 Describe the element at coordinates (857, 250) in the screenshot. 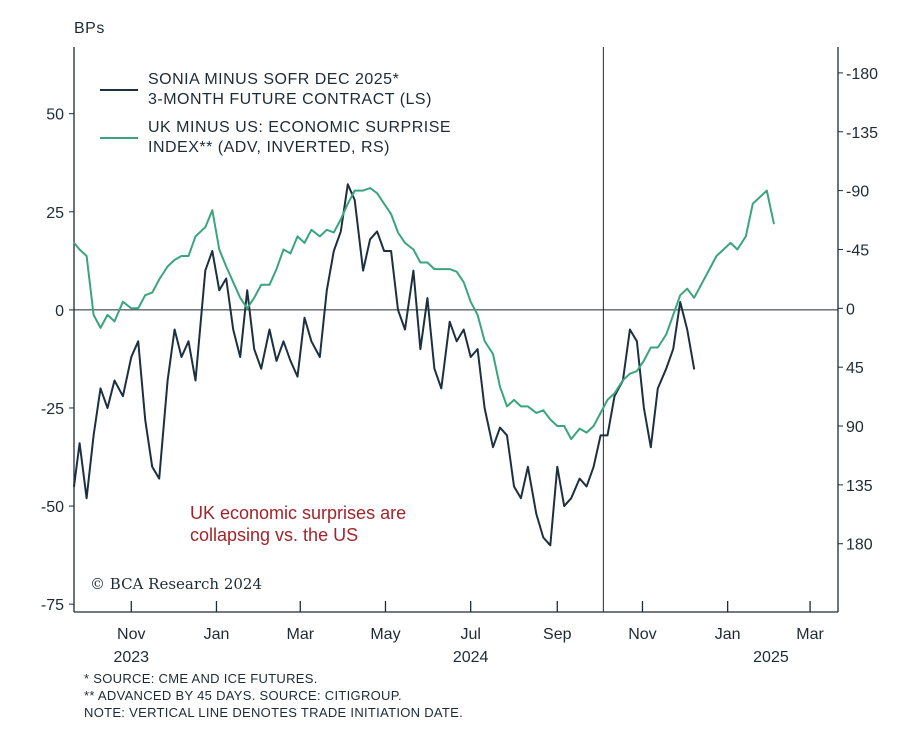

I see `right-tick-label: -45` at that location.